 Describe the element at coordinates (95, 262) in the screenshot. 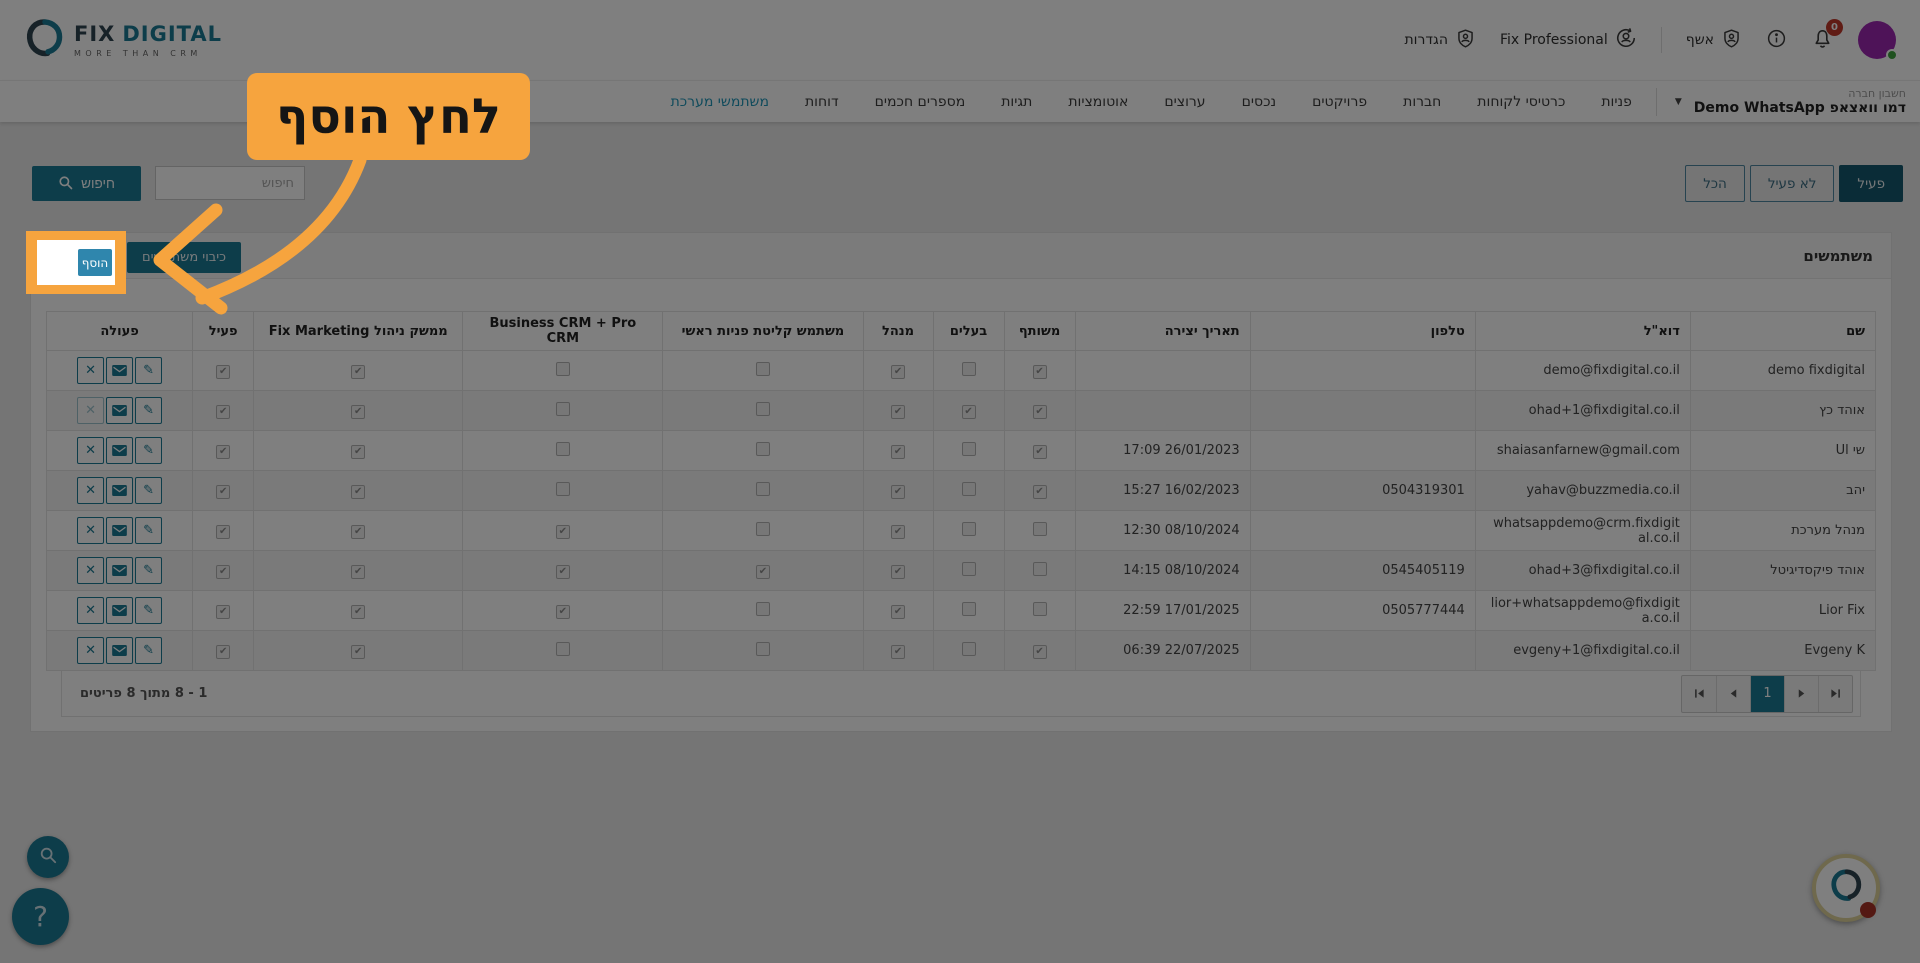

I see `add-user-button: הוסף` at that location.